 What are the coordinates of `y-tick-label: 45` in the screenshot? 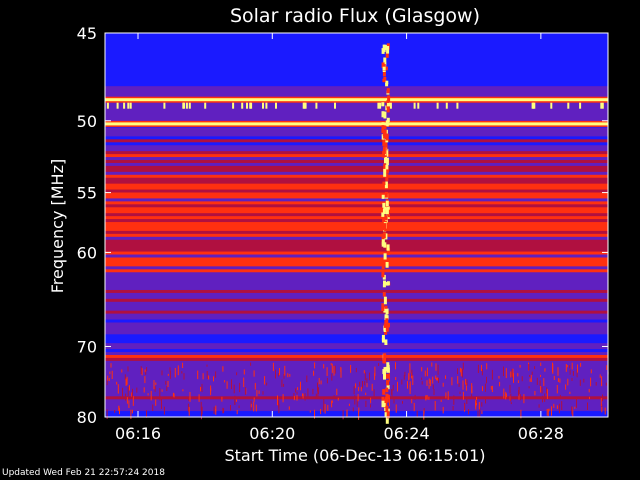 It's located at (87, 33).